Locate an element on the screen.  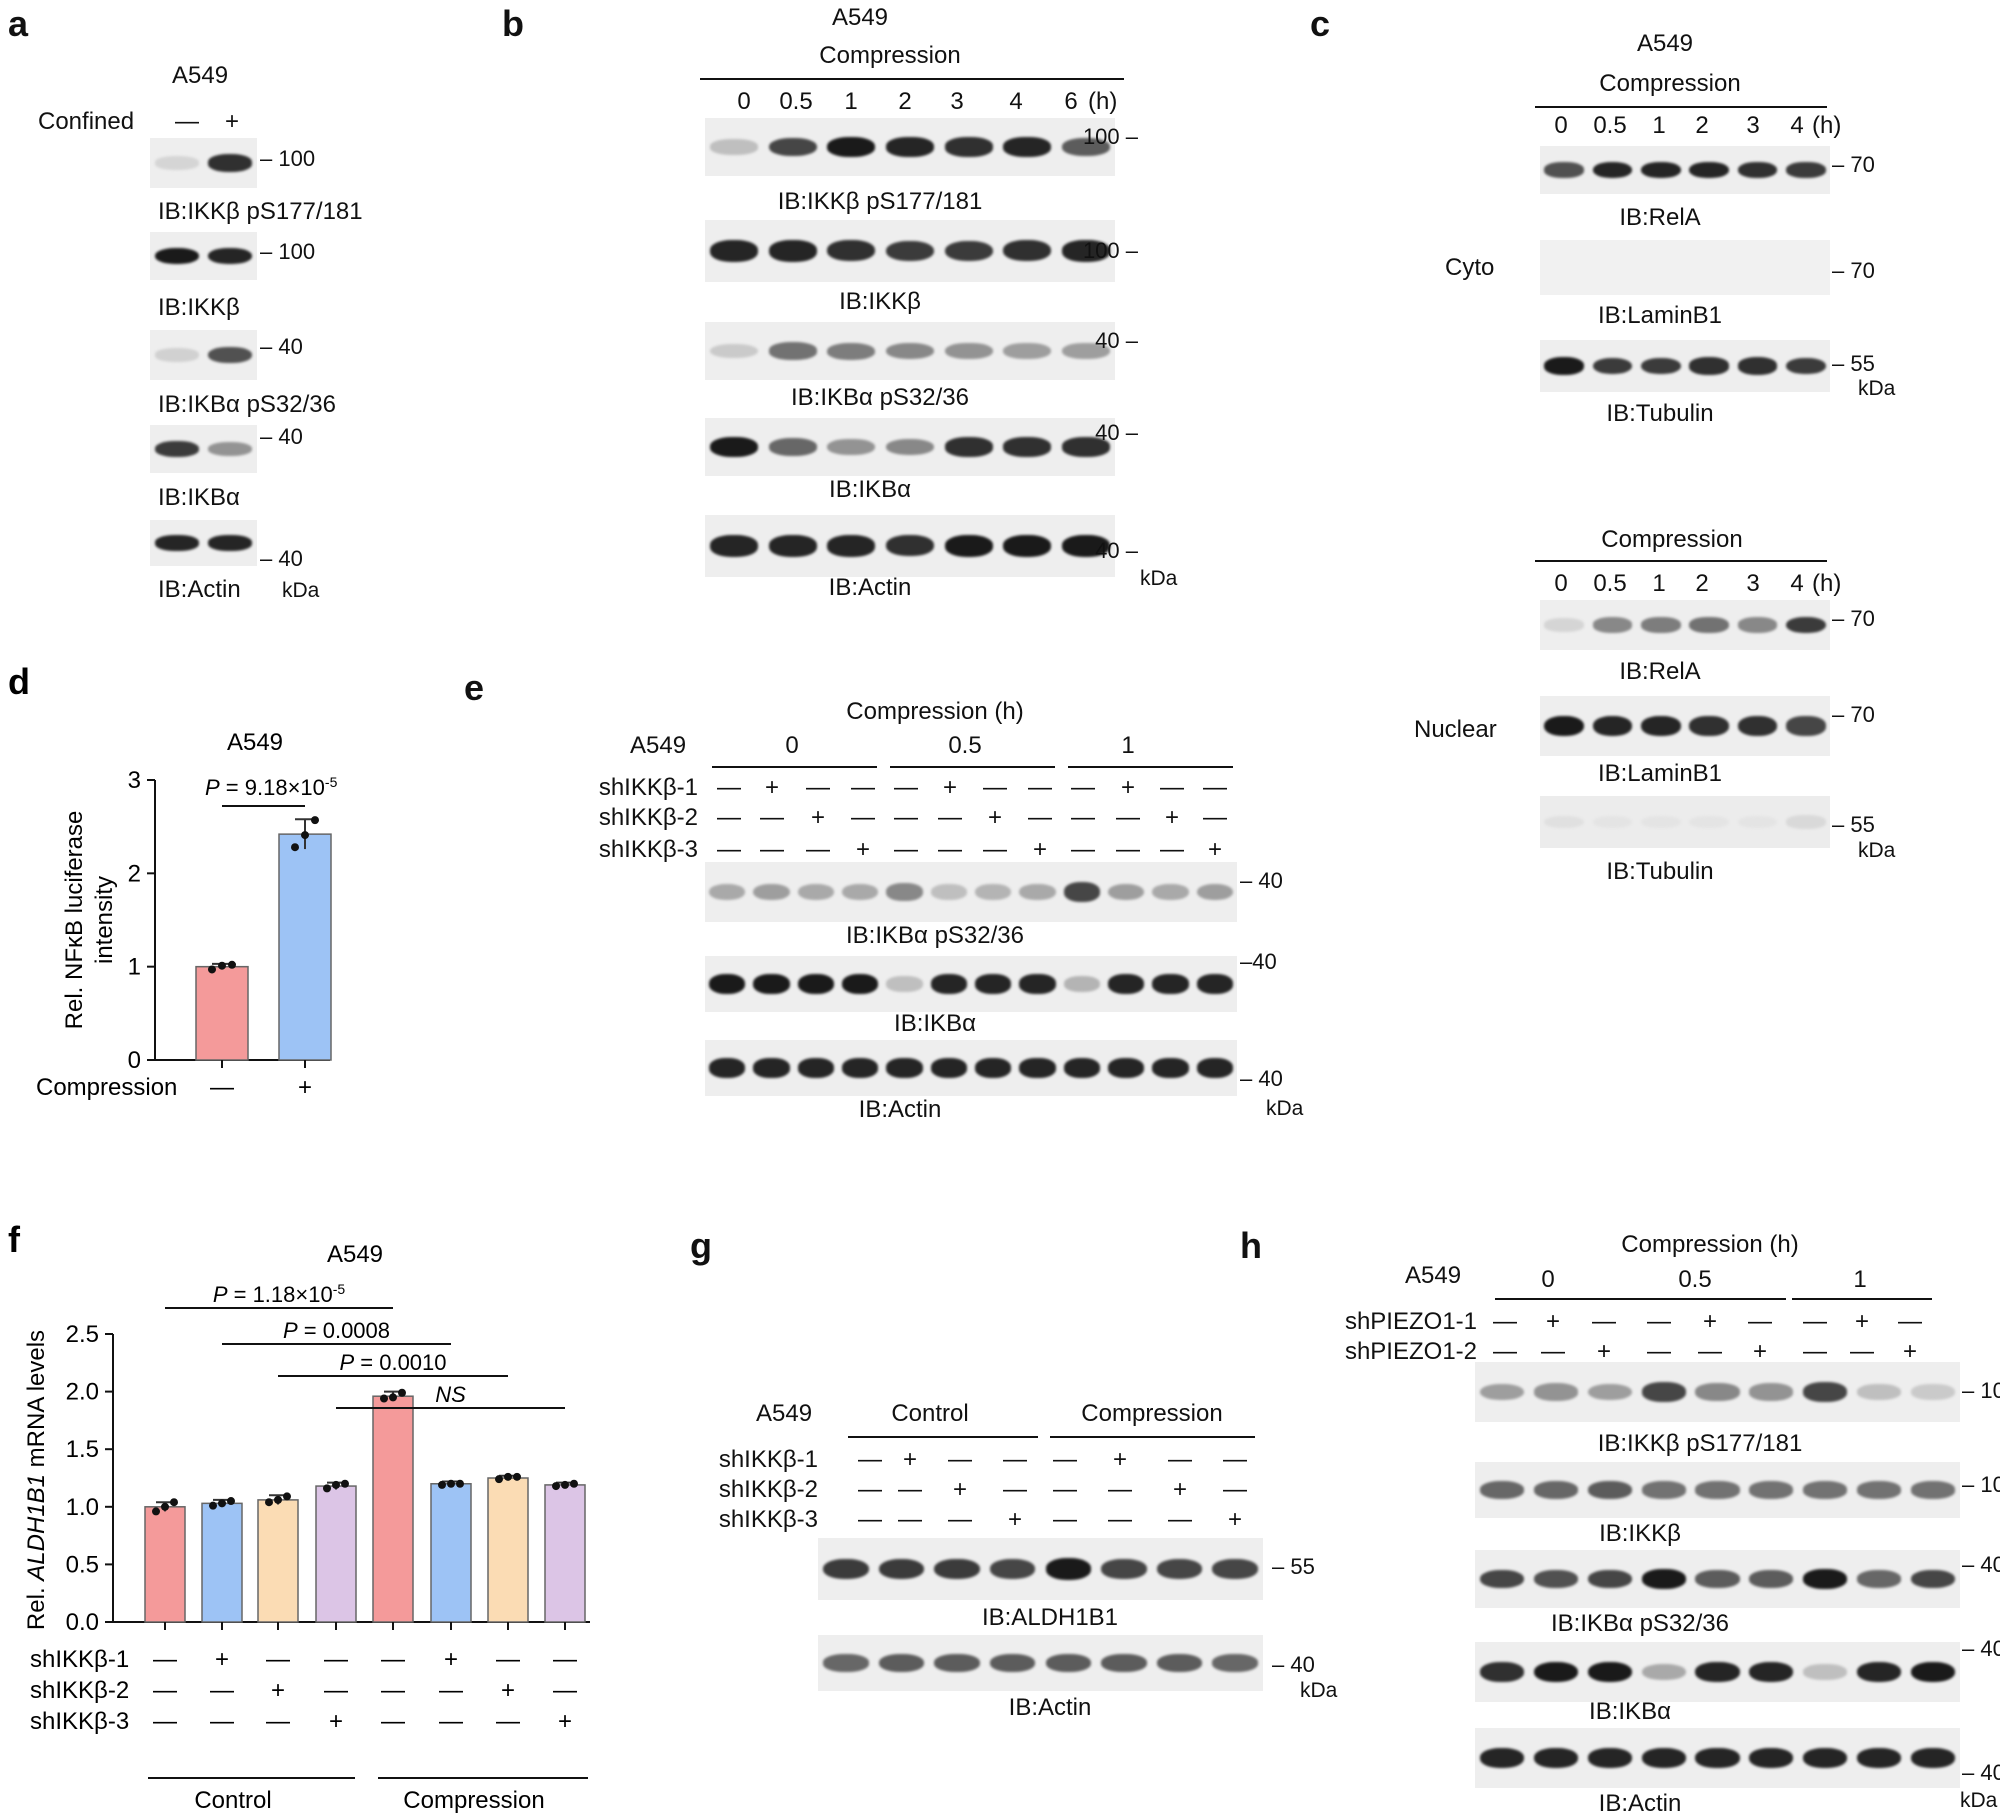
x-tick-label: + is located at coordinates (305, 1087).